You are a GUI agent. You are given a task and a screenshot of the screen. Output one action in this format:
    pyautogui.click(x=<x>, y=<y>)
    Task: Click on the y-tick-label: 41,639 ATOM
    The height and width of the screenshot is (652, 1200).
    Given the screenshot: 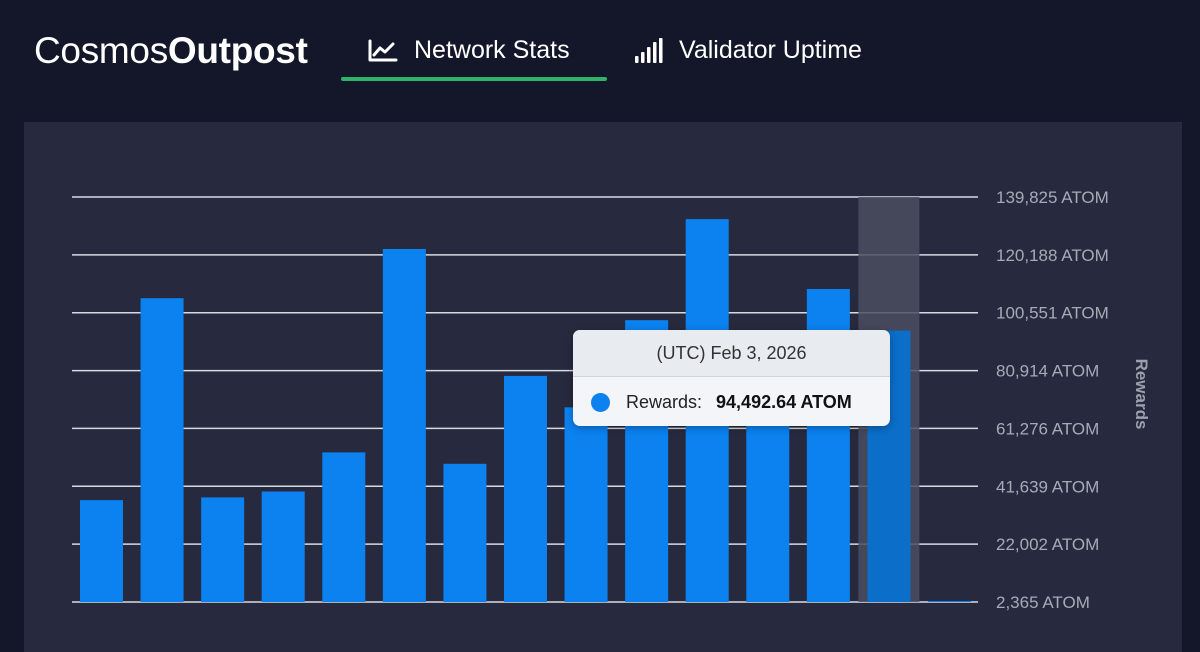 What is the action you would take?
    pyautogui.click(x=1047, y=486)
    